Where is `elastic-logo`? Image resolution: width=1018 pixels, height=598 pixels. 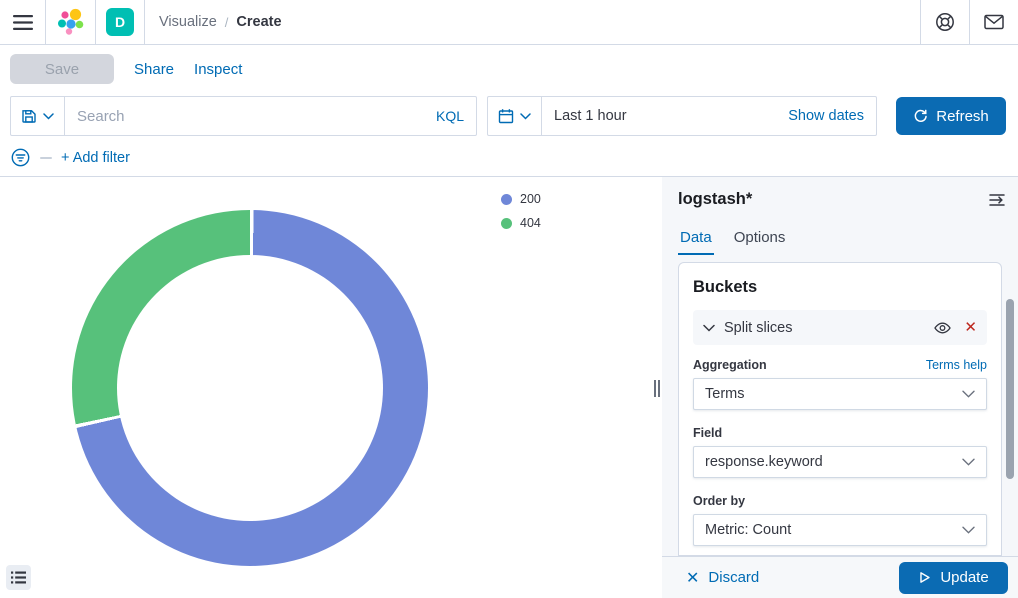 elastic-logo is located at coordinates (70, 22).